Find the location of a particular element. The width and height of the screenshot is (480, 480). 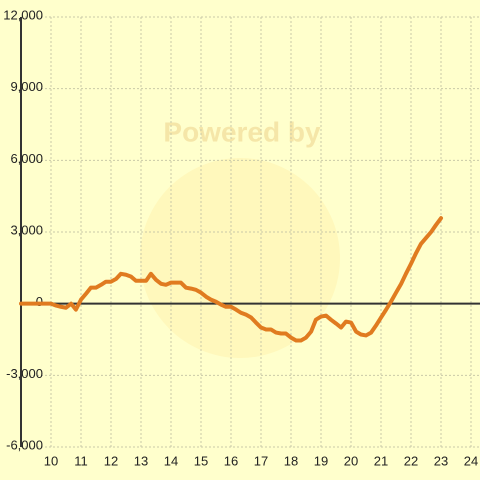

x-tick-label: 10 is located at coordinates (51, 460).